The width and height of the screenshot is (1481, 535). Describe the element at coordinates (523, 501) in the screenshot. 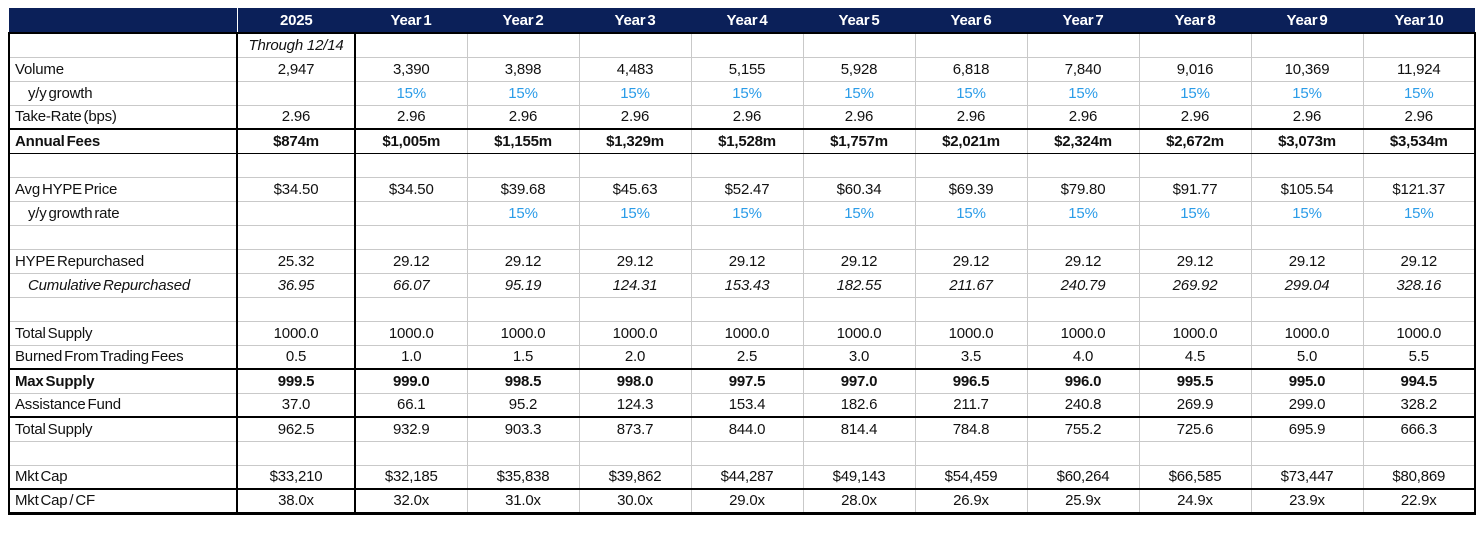

I see `cell: 31.0x` at that location.